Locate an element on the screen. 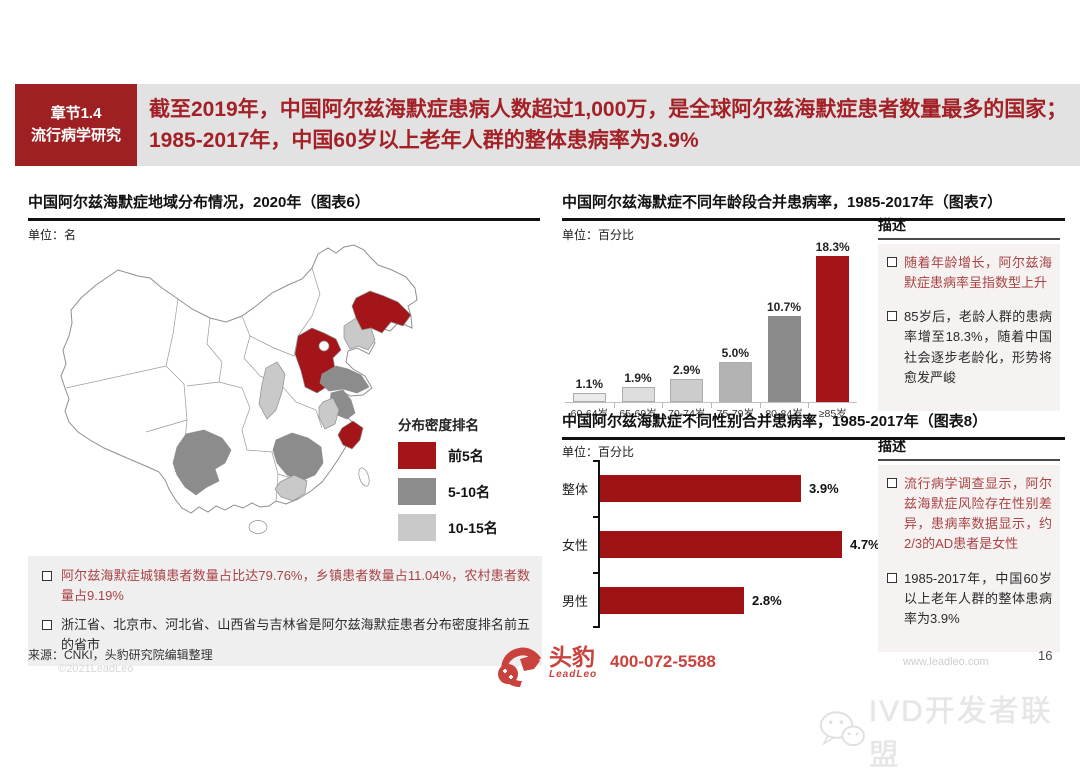  map-chart-title: 中国阿尔兹海默症地域分布情况，2020年（图表6） is located at coordinates (284, 206).